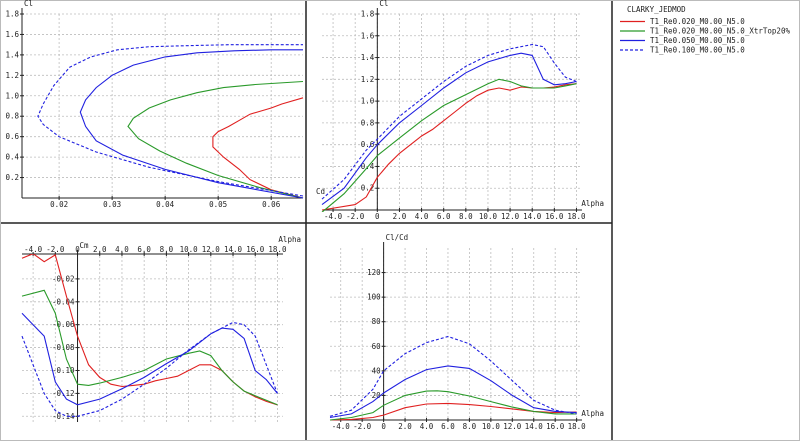 The height and width of the screenshot is (441, 800). Describe the element at coordinates (377, 346) in the screenshot. I see `y-tick-label: 60` at that location.